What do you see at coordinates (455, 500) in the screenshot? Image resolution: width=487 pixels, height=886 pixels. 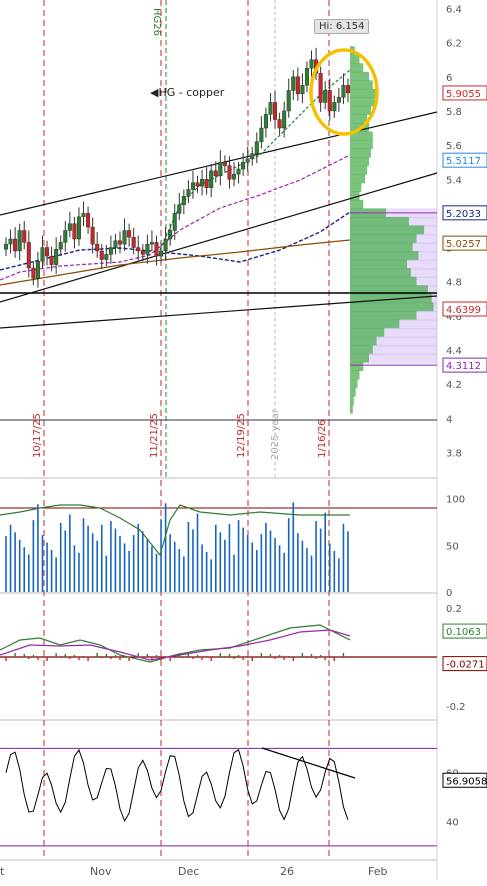 I see `volume-tick-0: 100` at bounding box center [455, 500].